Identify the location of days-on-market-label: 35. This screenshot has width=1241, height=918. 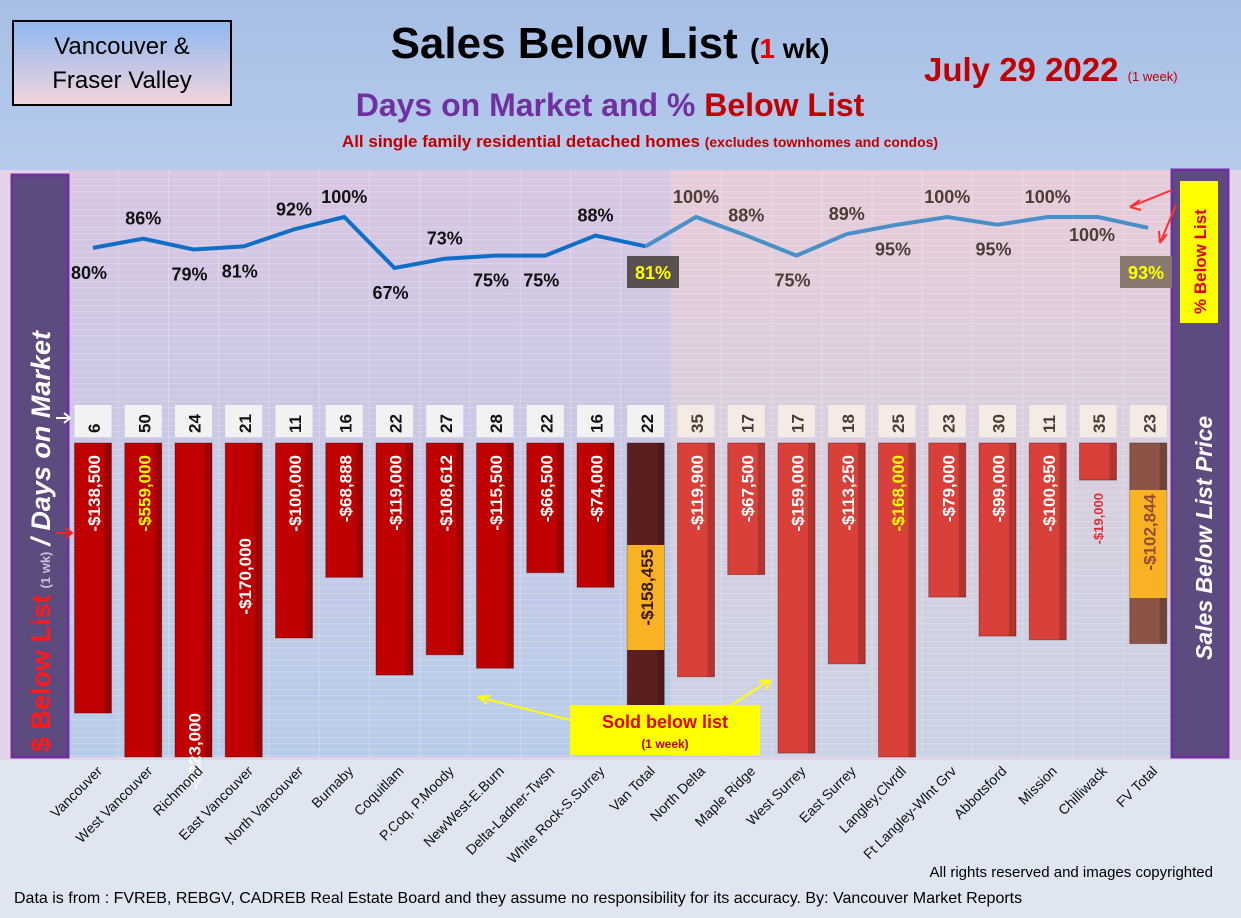
(1099, 423).